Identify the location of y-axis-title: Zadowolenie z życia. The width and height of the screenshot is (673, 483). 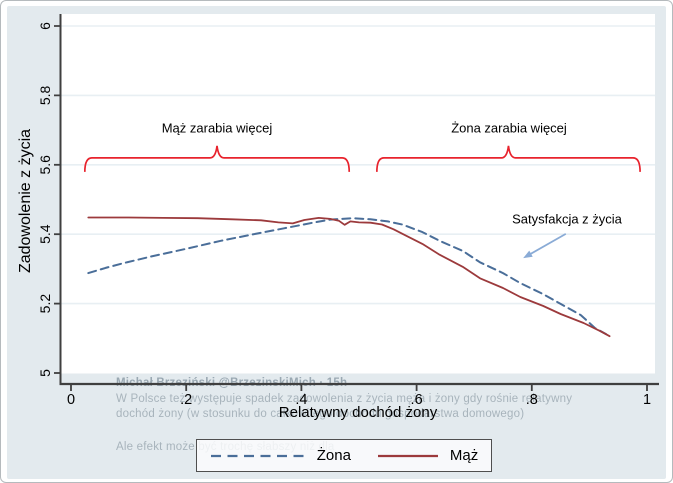
(25, 201).